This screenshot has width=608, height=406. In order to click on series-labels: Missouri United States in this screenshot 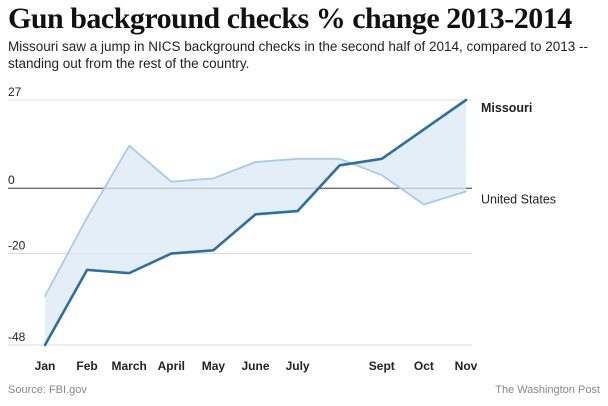, I will do `click(518, 153)`.